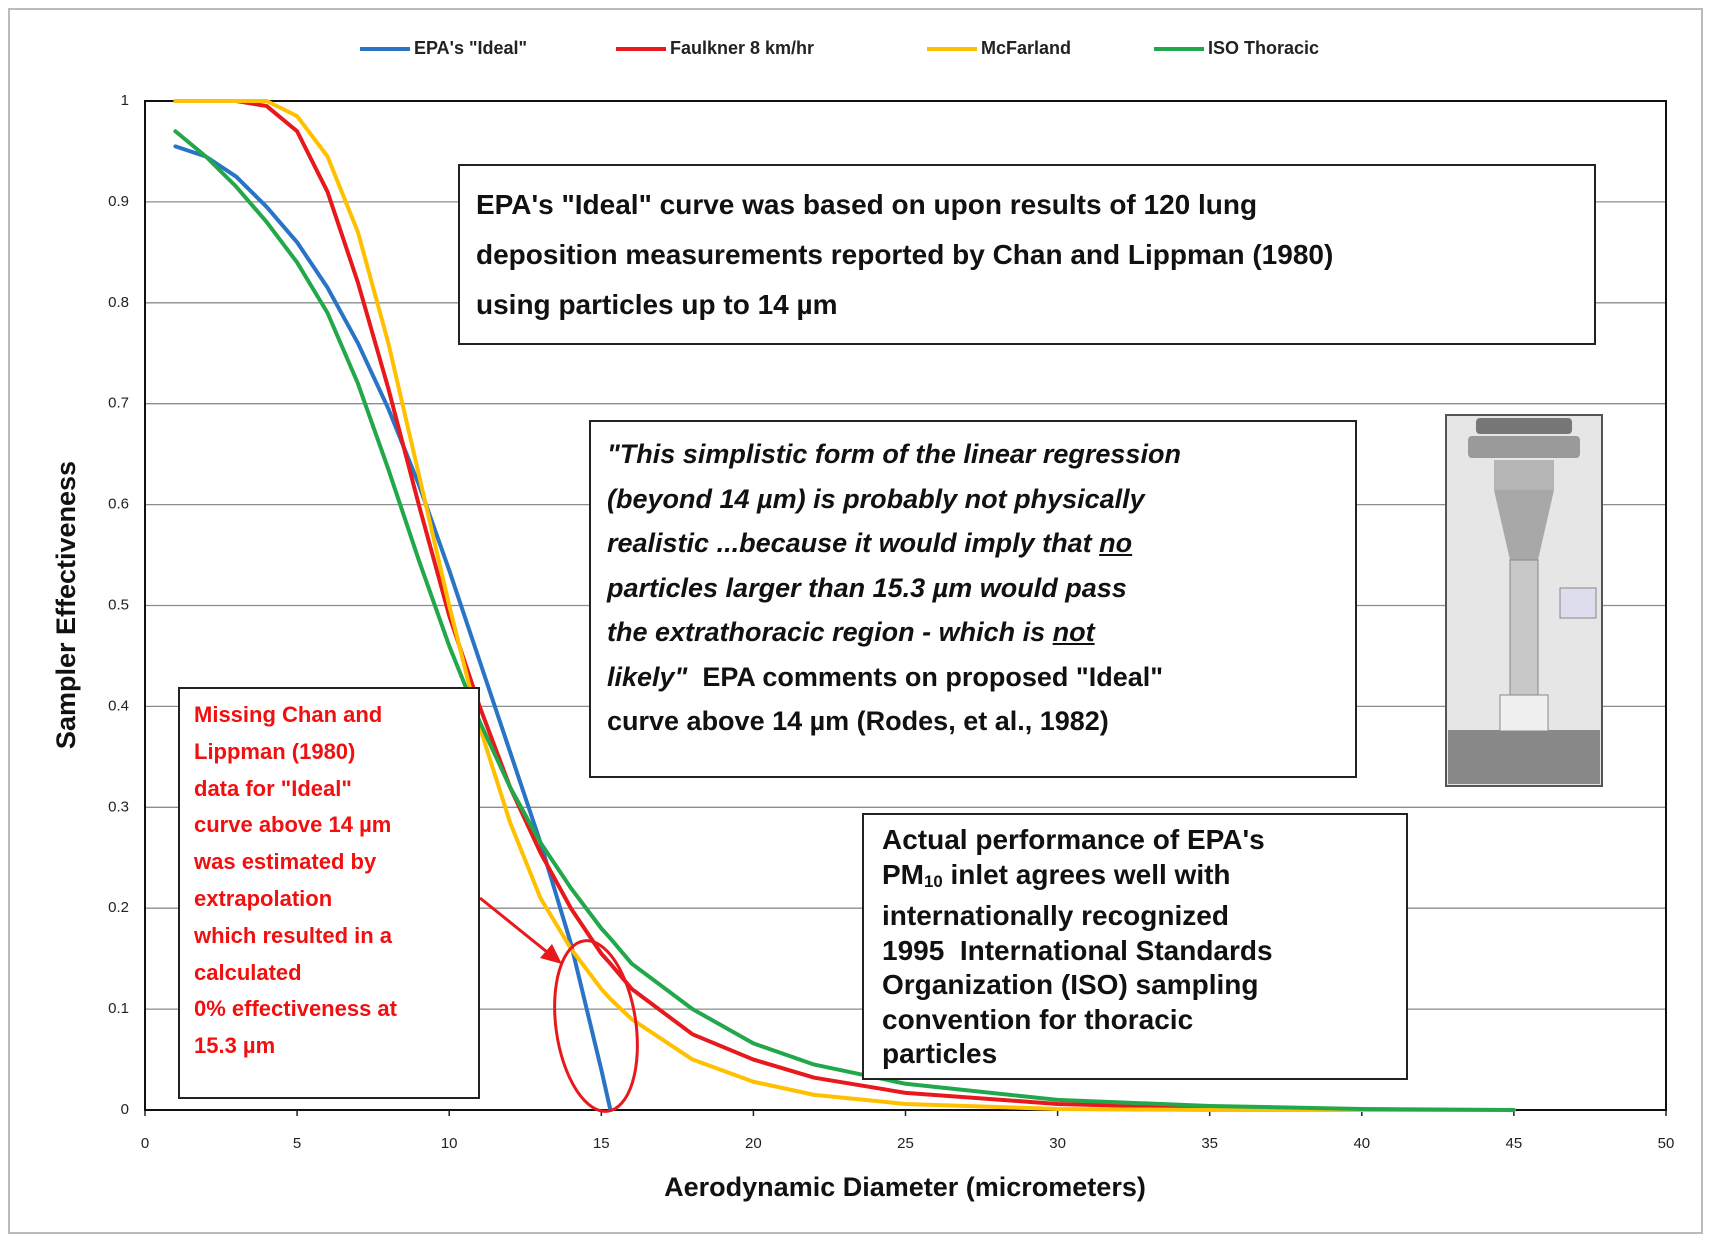  I want to click on annotation-line: particles larger than 15.3 µm would pass, so click(973, 588).